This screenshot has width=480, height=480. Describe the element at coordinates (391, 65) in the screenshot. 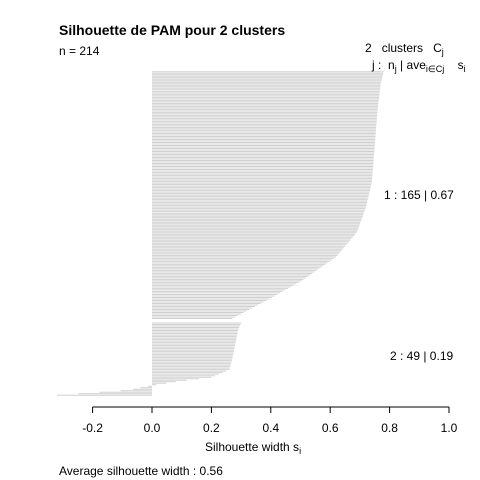

I see `nj-label: n` at that location.